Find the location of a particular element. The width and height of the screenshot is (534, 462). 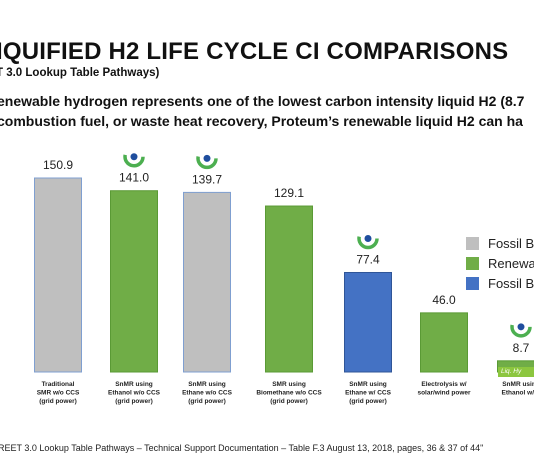

legend-item-fossil-blue: Fossil Bas is located at coordinates (500, 283).